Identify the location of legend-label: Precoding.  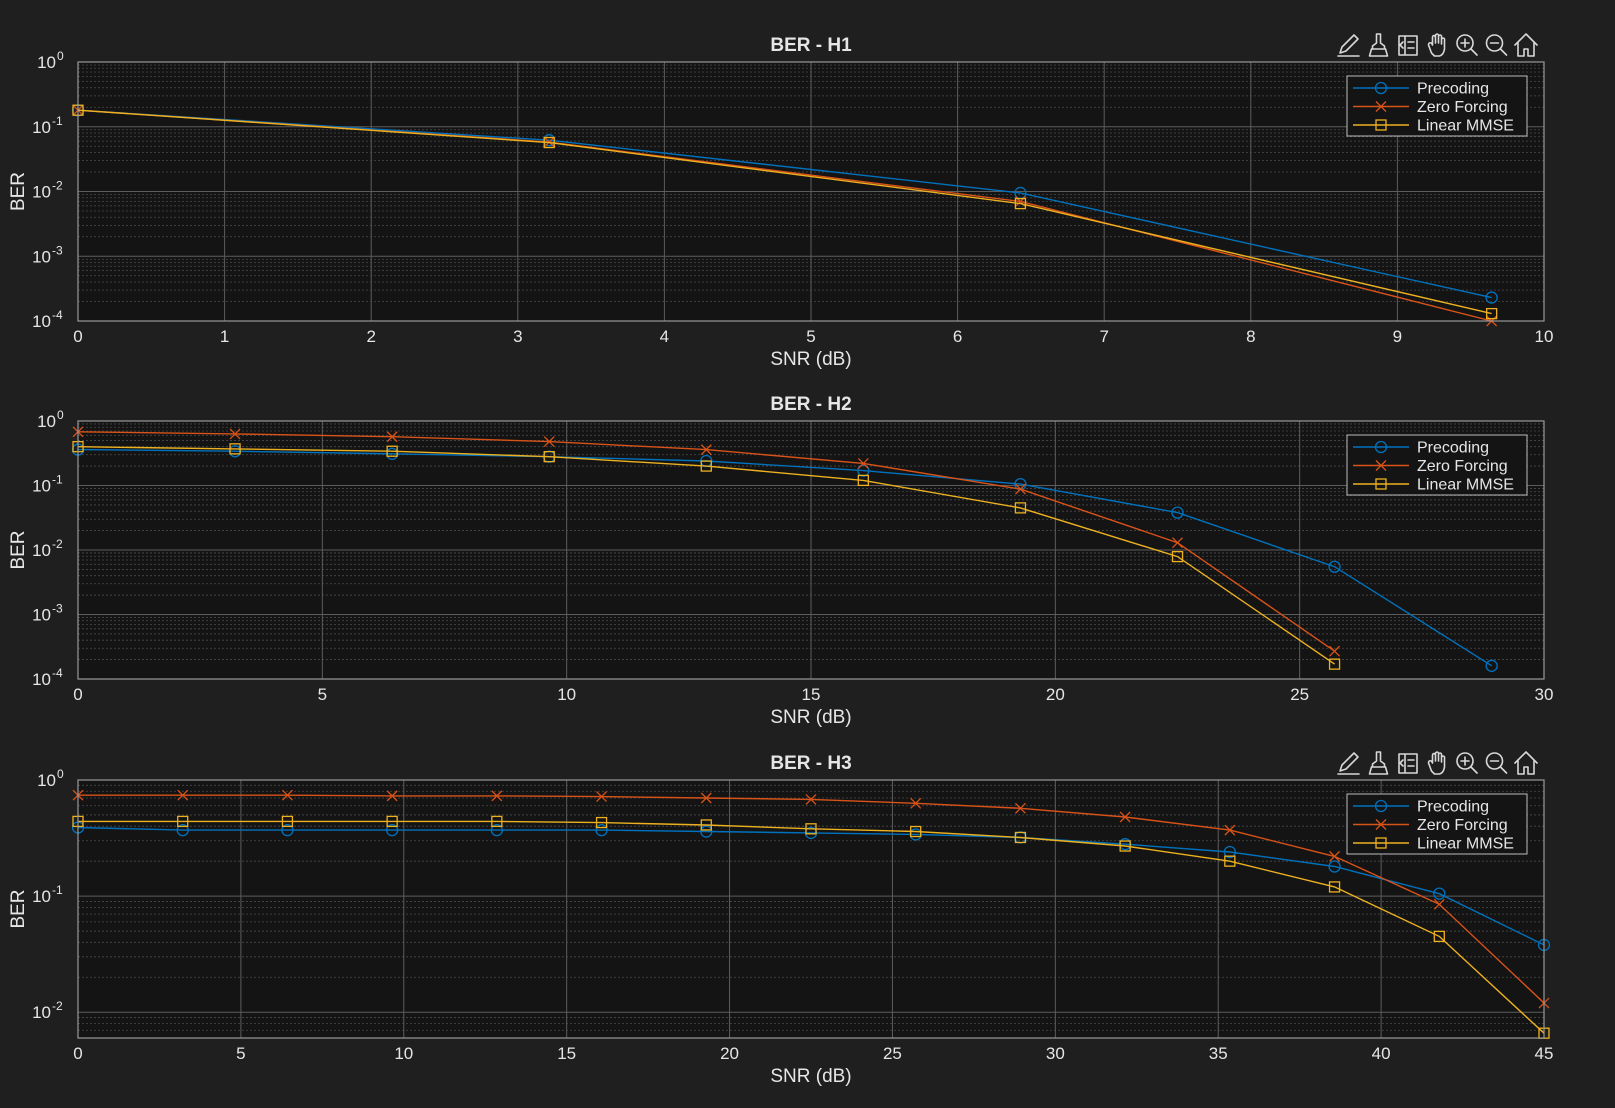
(1453, 89).